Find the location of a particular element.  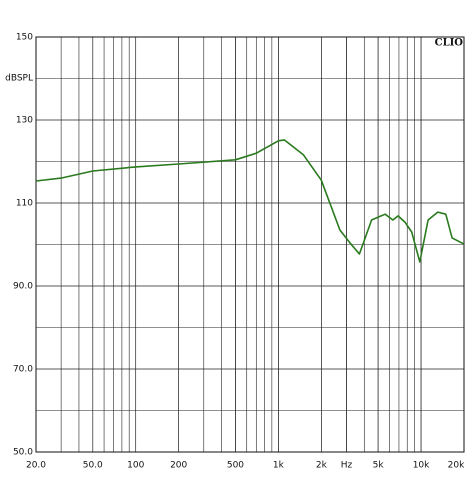

y-tick-label: 50.0 is located at coordinates (23, 453).